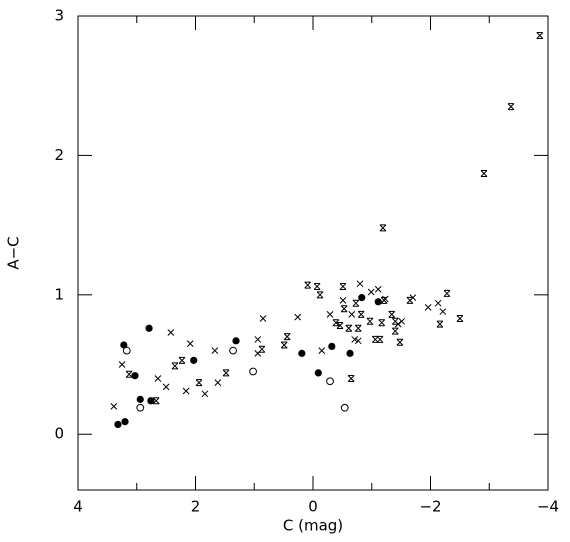 The width and height of the screenshot is (570, 542). Describe the element at coordinates (78, 507) in the screenshot. I see `x-tick-label: 4` at that location.